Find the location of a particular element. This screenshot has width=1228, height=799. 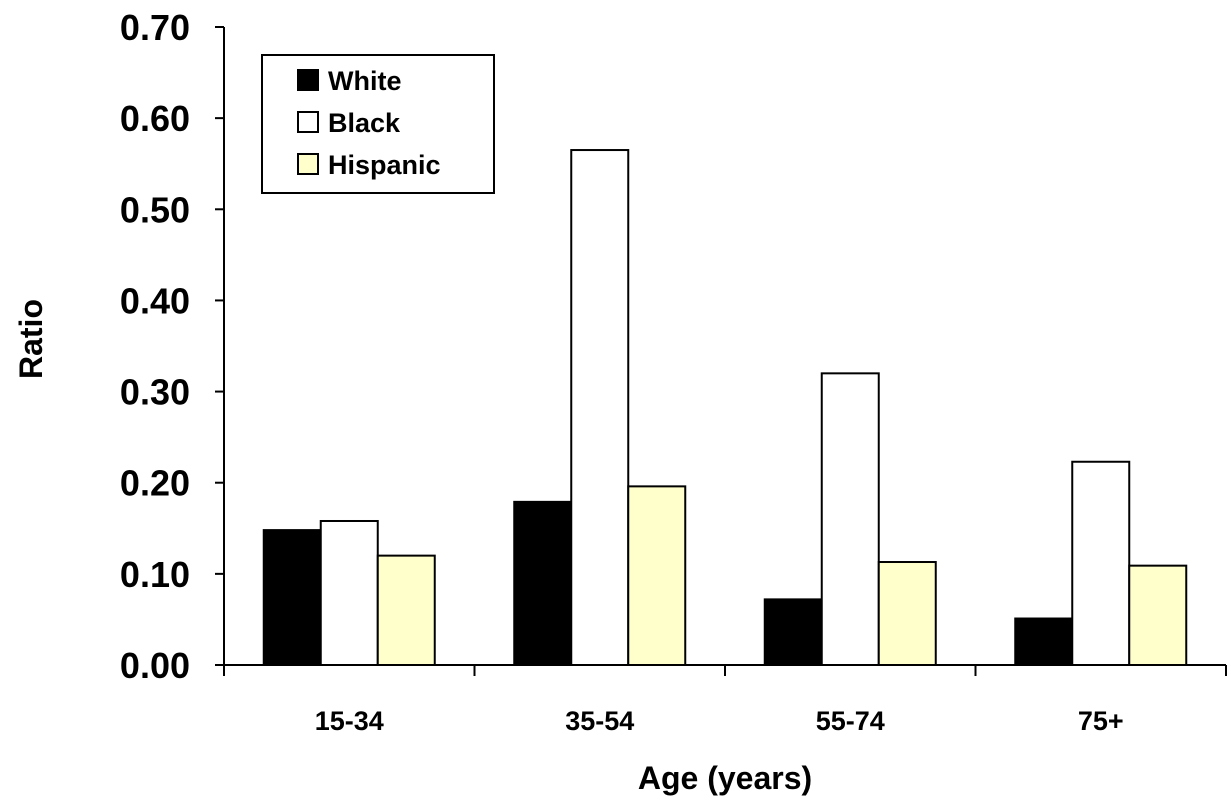

y-tick-label: 0.20 is located at coordinates (155, 483).